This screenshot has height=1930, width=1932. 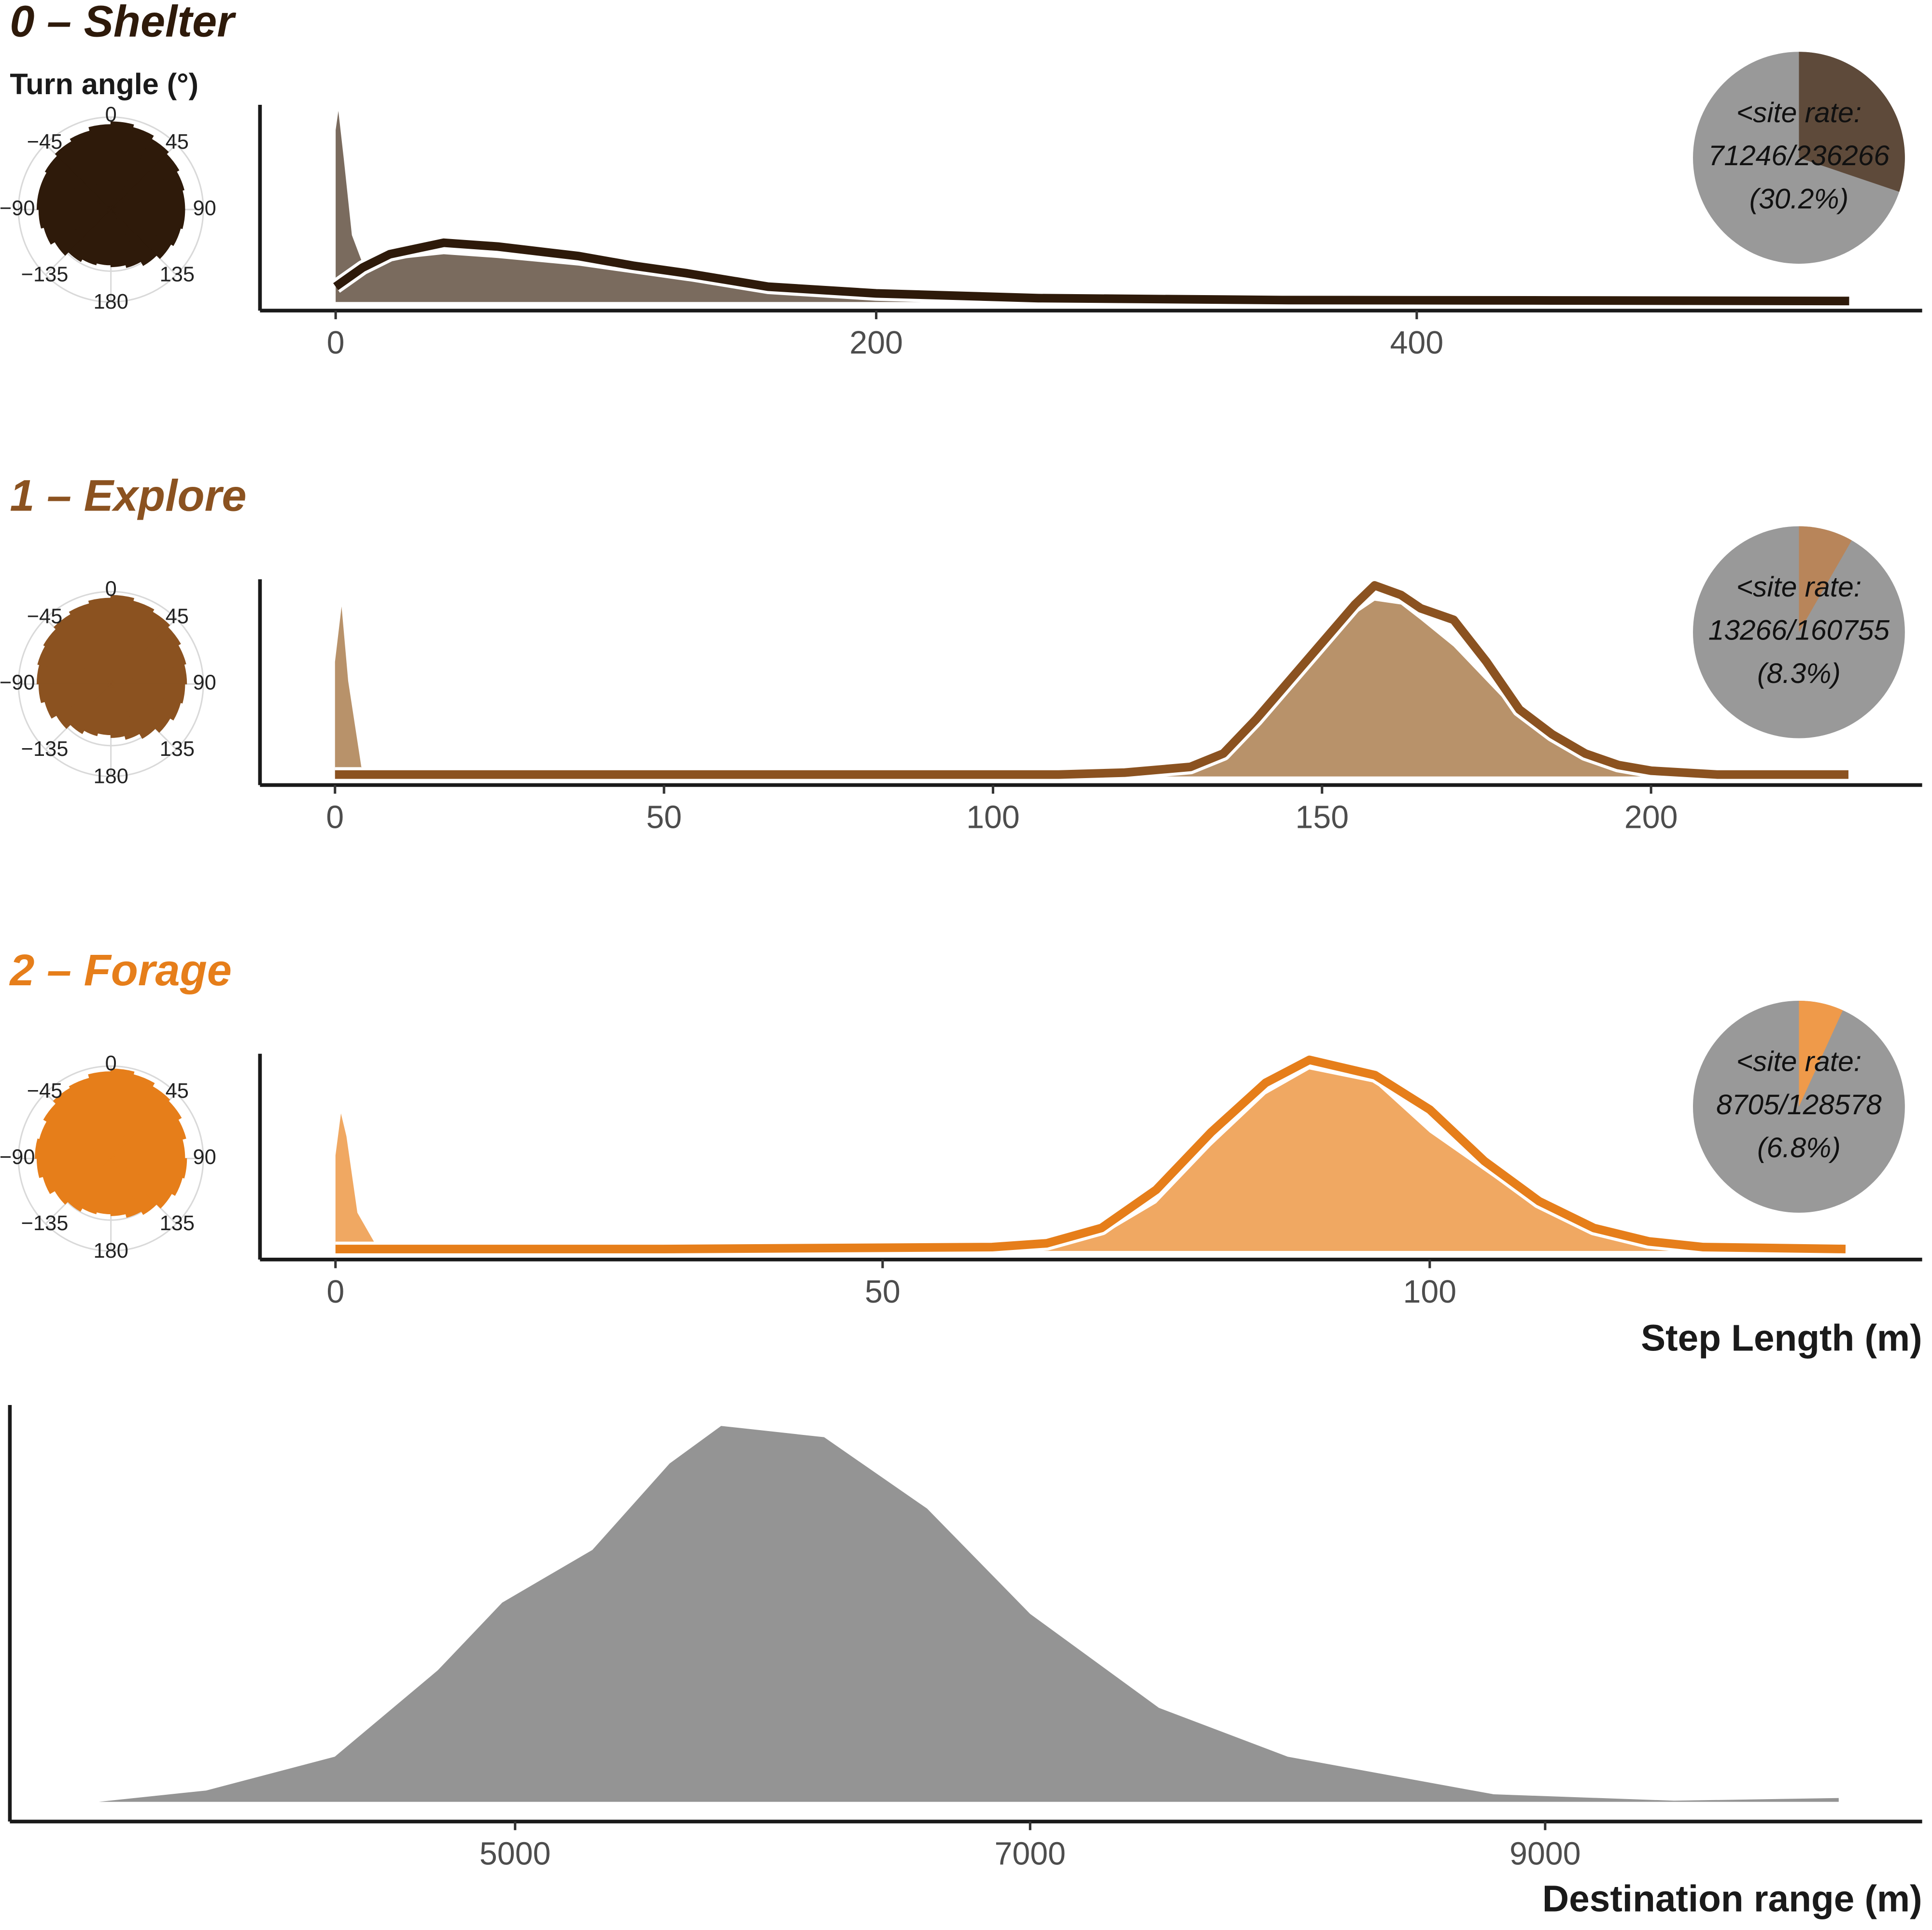 What do you see at coordinates (1732, 1899) in the screenshot?
I see `x-axis-label: Destination range (m)` at bounding box center [1732, 1899].